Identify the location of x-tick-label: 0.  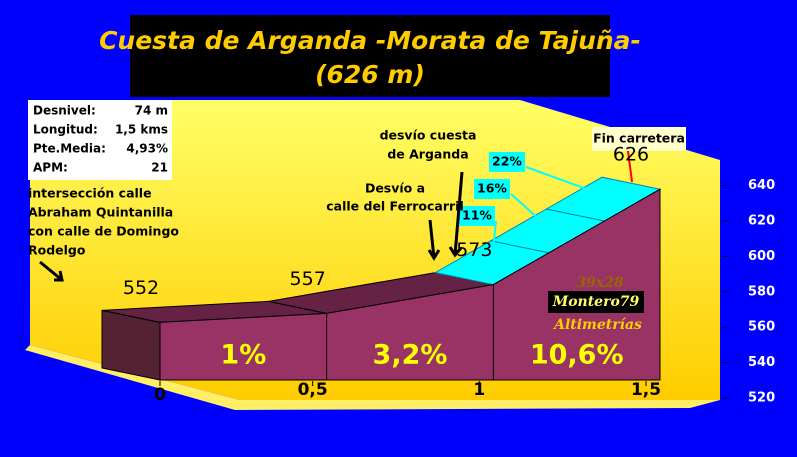
(160, 395).